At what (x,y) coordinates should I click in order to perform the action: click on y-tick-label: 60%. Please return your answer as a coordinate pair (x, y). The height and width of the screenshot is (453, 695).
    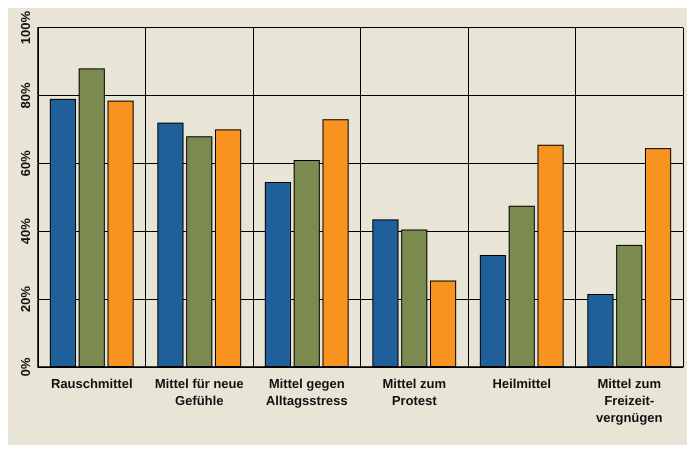
    Looking at the image, I should click on (25, 163).